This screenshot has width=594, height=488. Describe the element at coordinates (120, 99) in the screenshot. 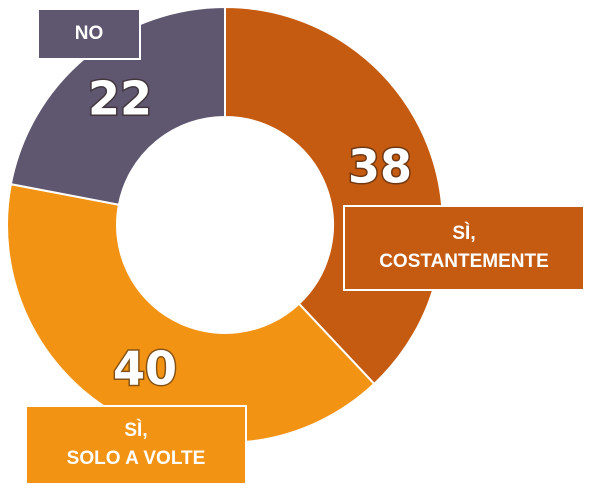

I see `value-label: 22` at that location.